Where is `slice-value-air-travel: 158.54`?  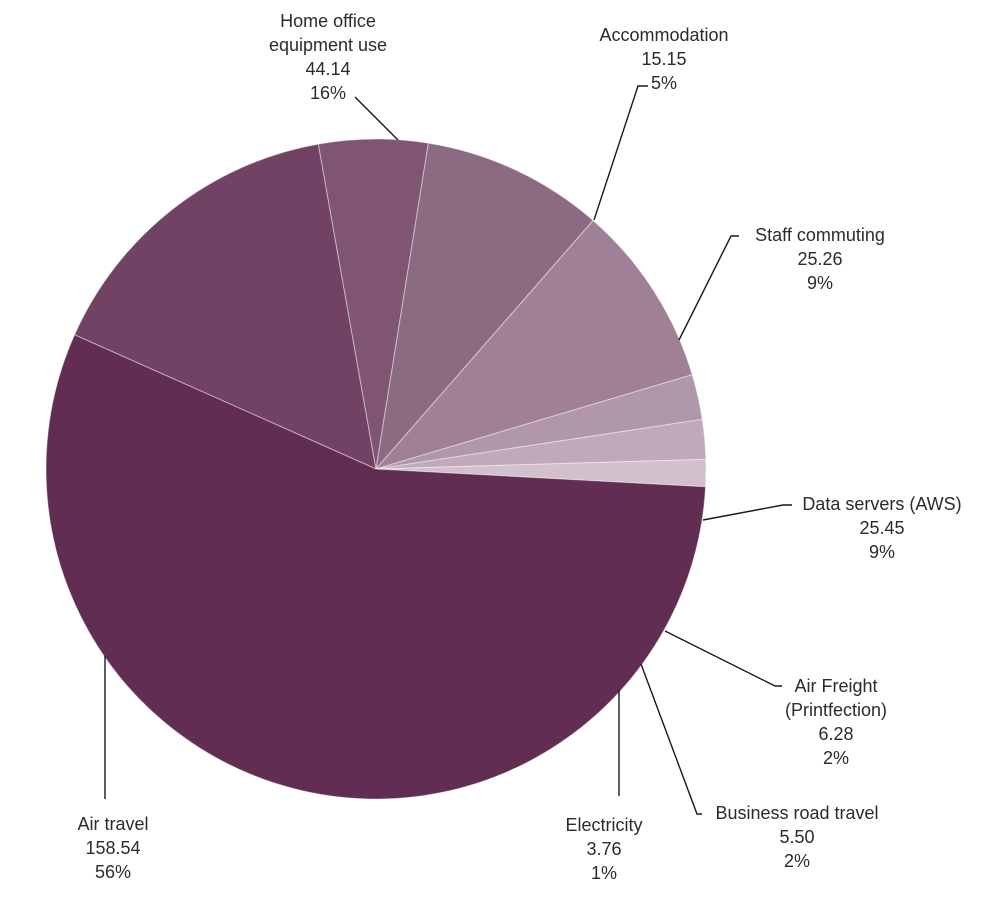 slice-value-air-travel: 158.54 is located at coordinates (112, 848).